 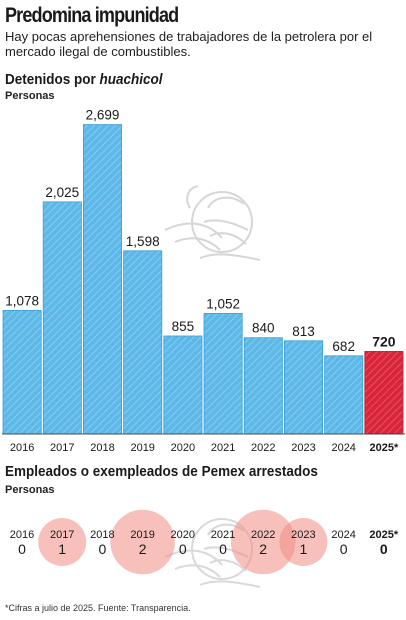 I want to click on bar-2018, so click(x=103, y=279).